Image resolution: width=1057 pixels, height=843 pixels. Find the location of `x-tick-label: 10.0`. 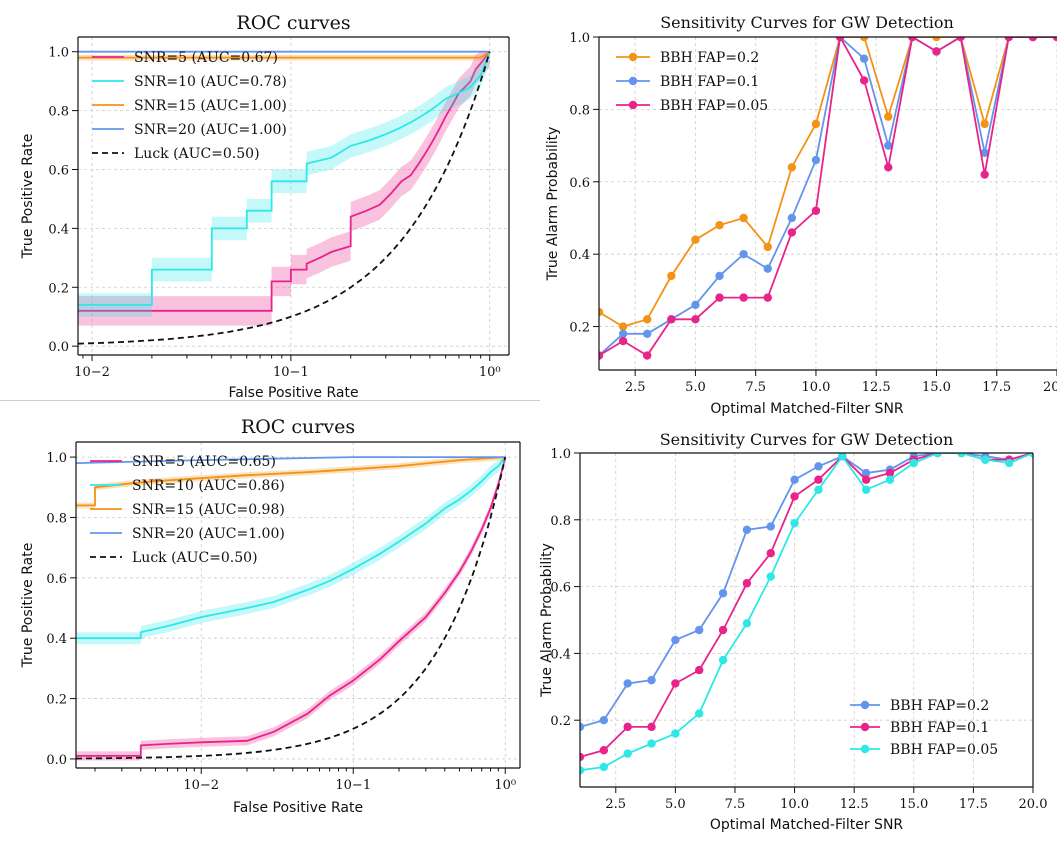

x-tick-label: 10.0 is located at coordinates (815, 387).